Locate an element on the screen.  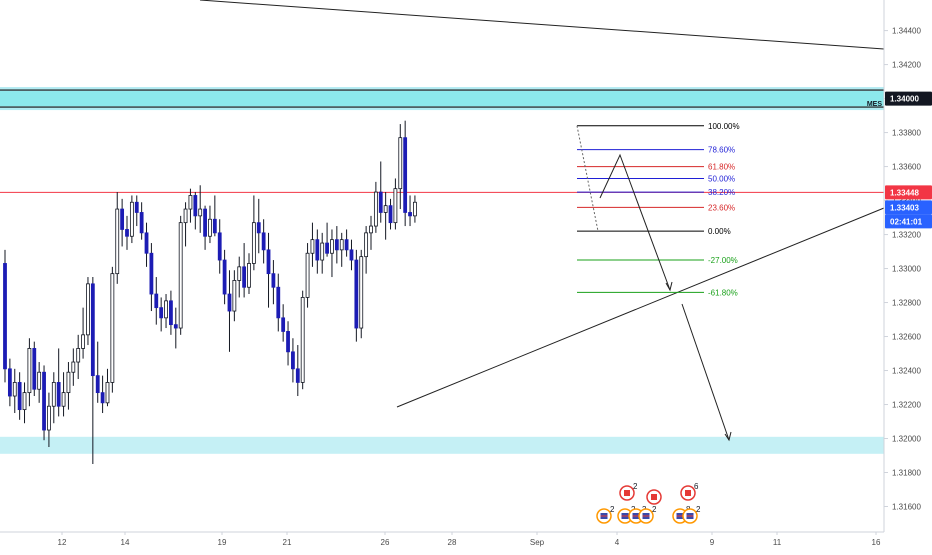
time-tick-label: Sep is located at coordinates (537, 542).